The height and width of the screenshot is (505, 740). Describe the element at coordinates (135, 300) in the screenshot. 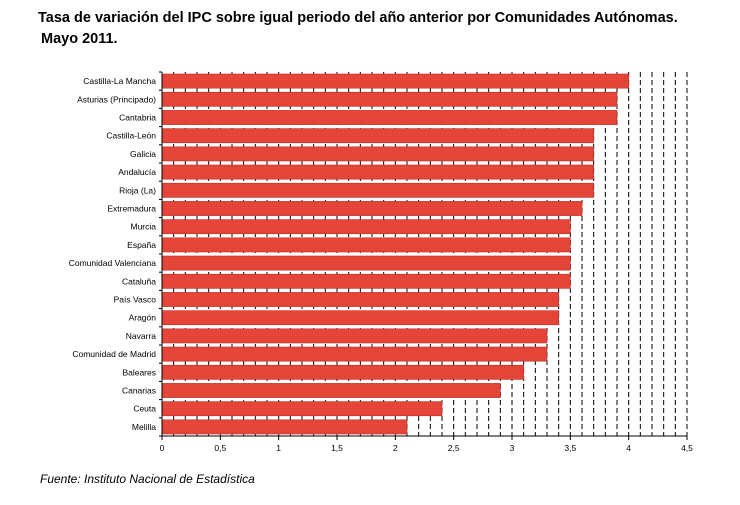

I see `category-label: País Vasco` at that location.